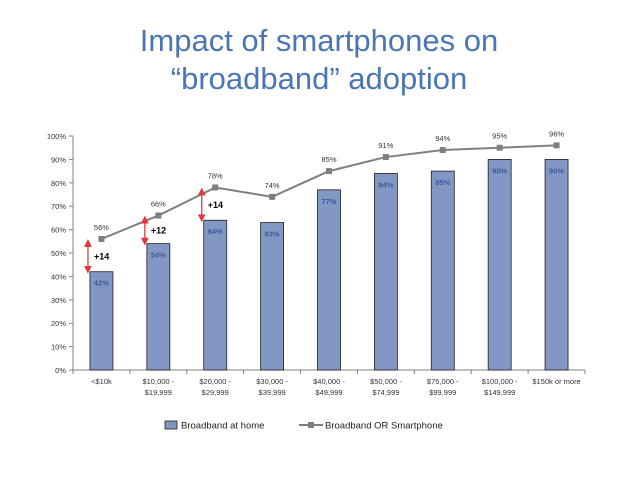 This screenshot has height=479, width=638. I want to click on y-tick-label: 0%, so click(60, 370).